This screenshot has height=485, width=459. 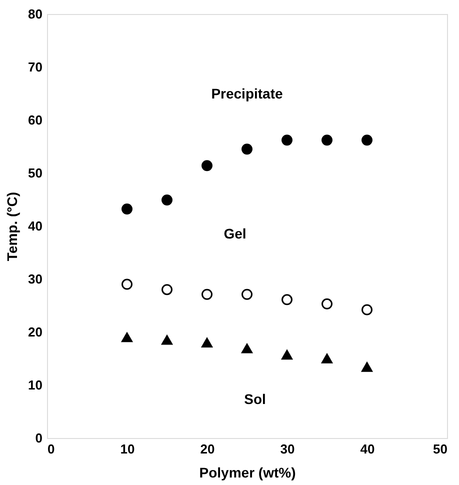 I want to click on annotation: Precipitate, so click(x=247, y=94).